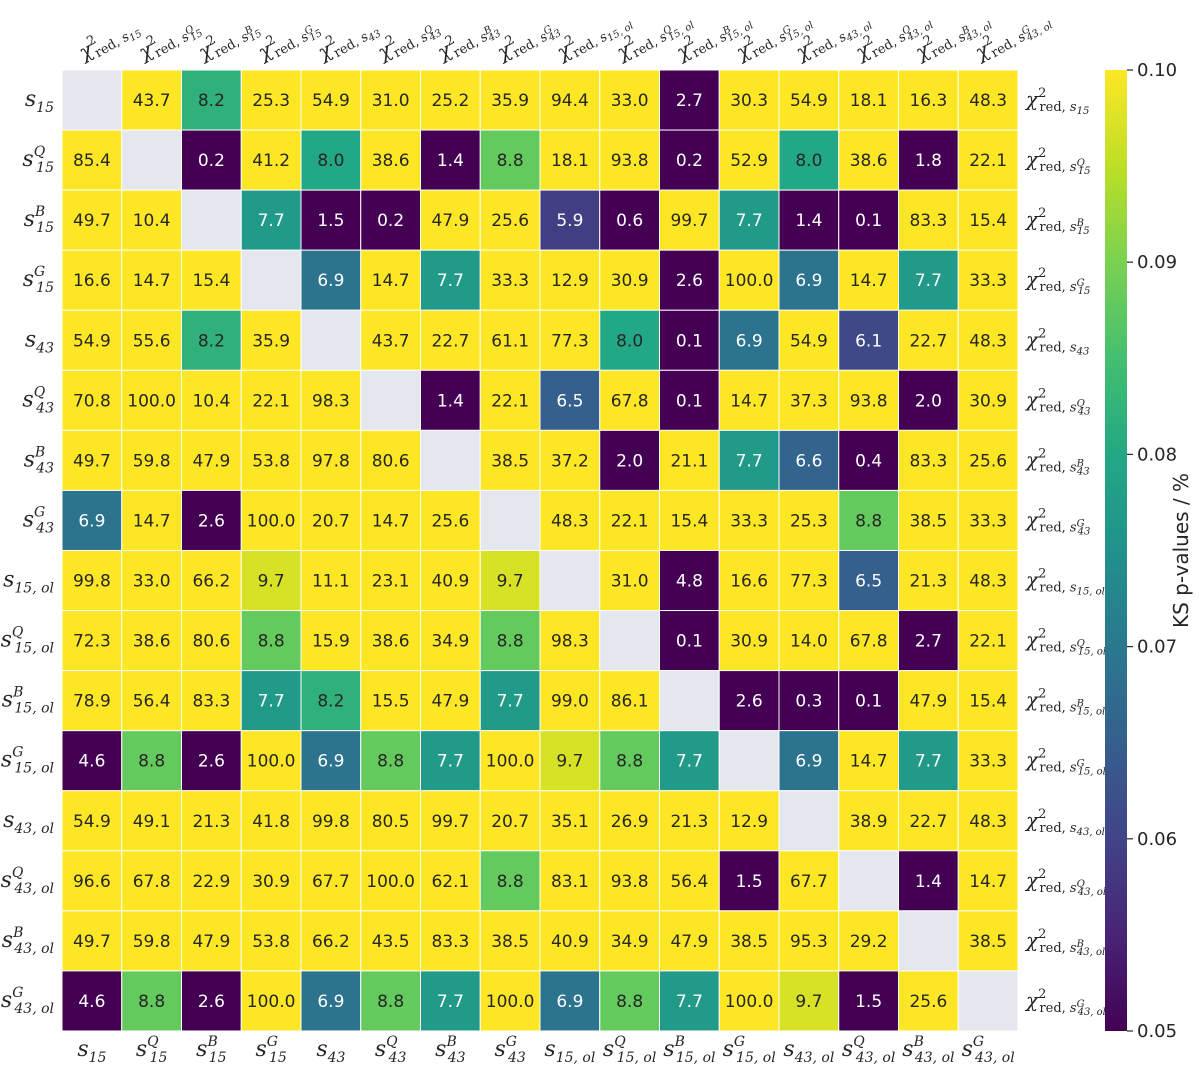 This screenshot has height=1069, width=1200. What do you see at coordinates (271, 942) in the screenshot?
I see `cell-value-label: 53.8` at bounding box center [271, 942].